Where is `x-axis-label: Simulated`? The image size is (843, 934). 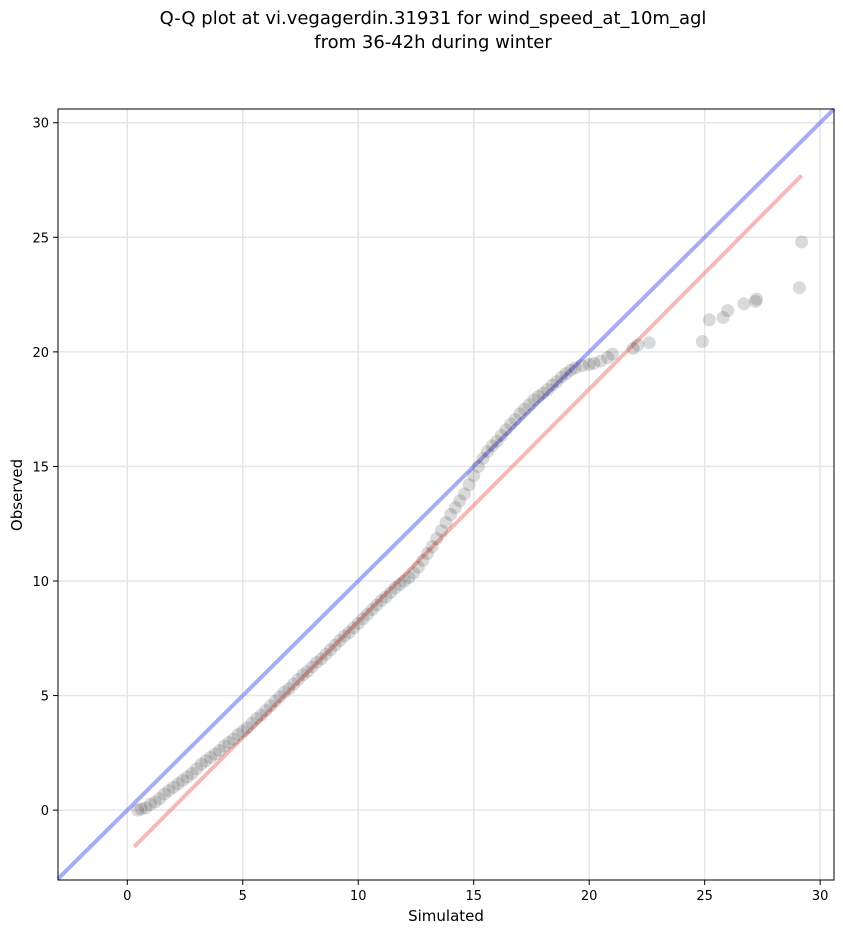
x-axis-label: Simulated is located at coordinates (446, 916).